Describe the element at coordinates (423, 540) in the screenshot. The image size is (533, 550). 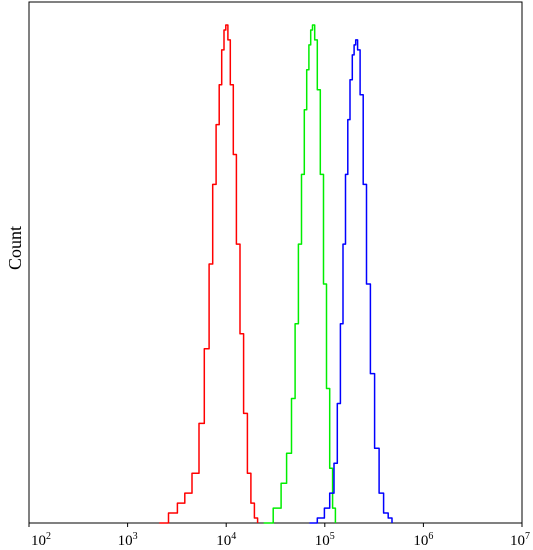
I see `x-tick-label: 10⁶` at that location.